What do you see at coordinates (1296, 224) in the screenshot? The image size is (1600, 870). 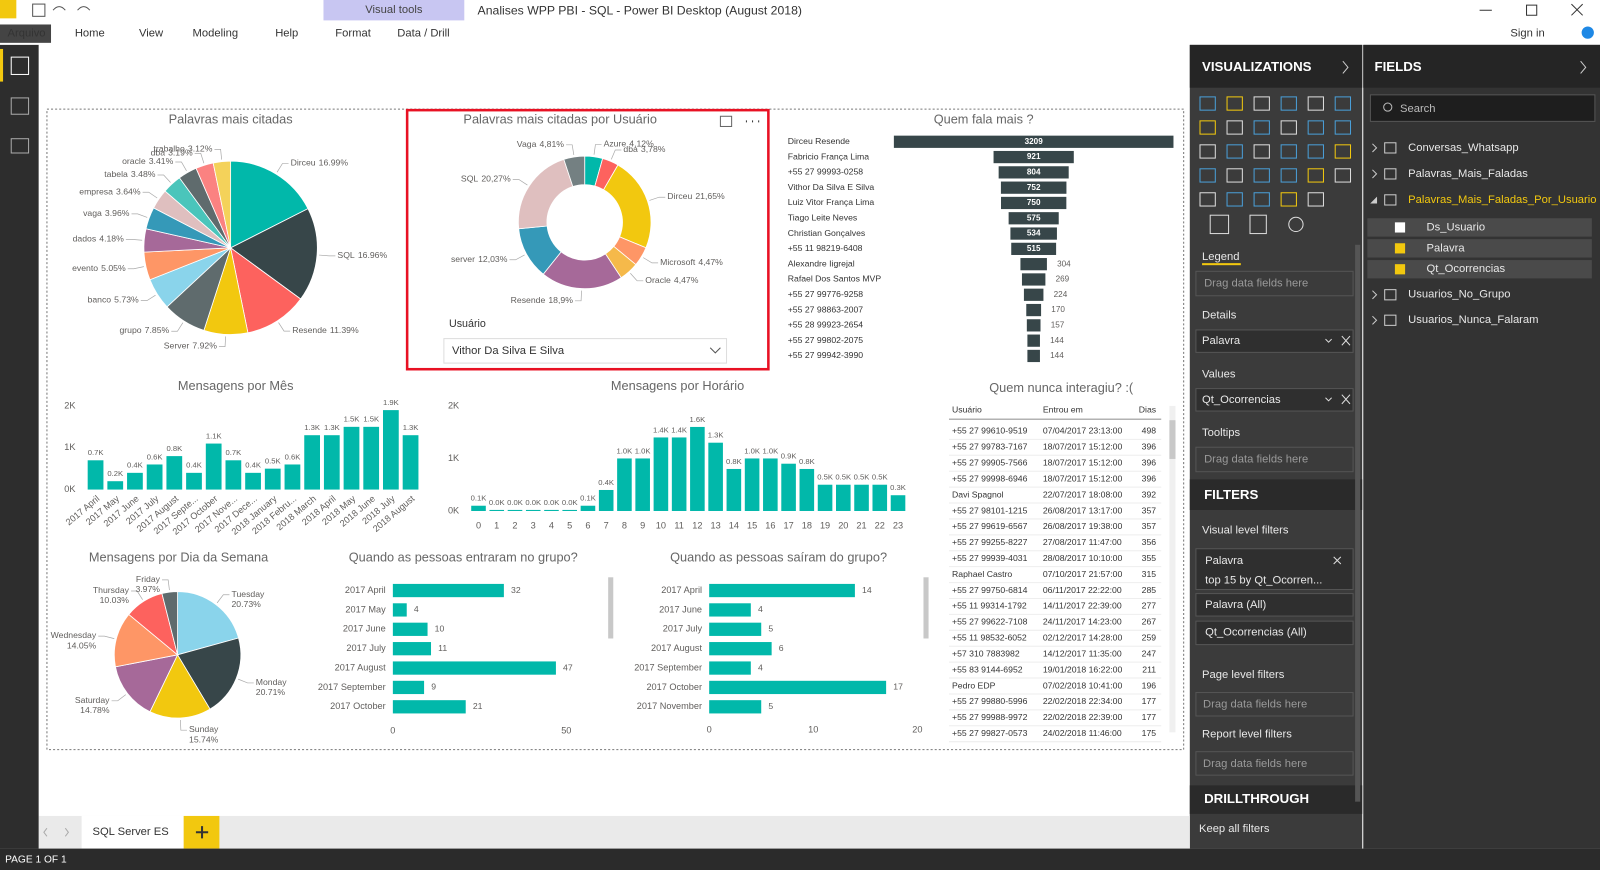 I see `analytics-tab-icon` at bounding box center [1296, 224].